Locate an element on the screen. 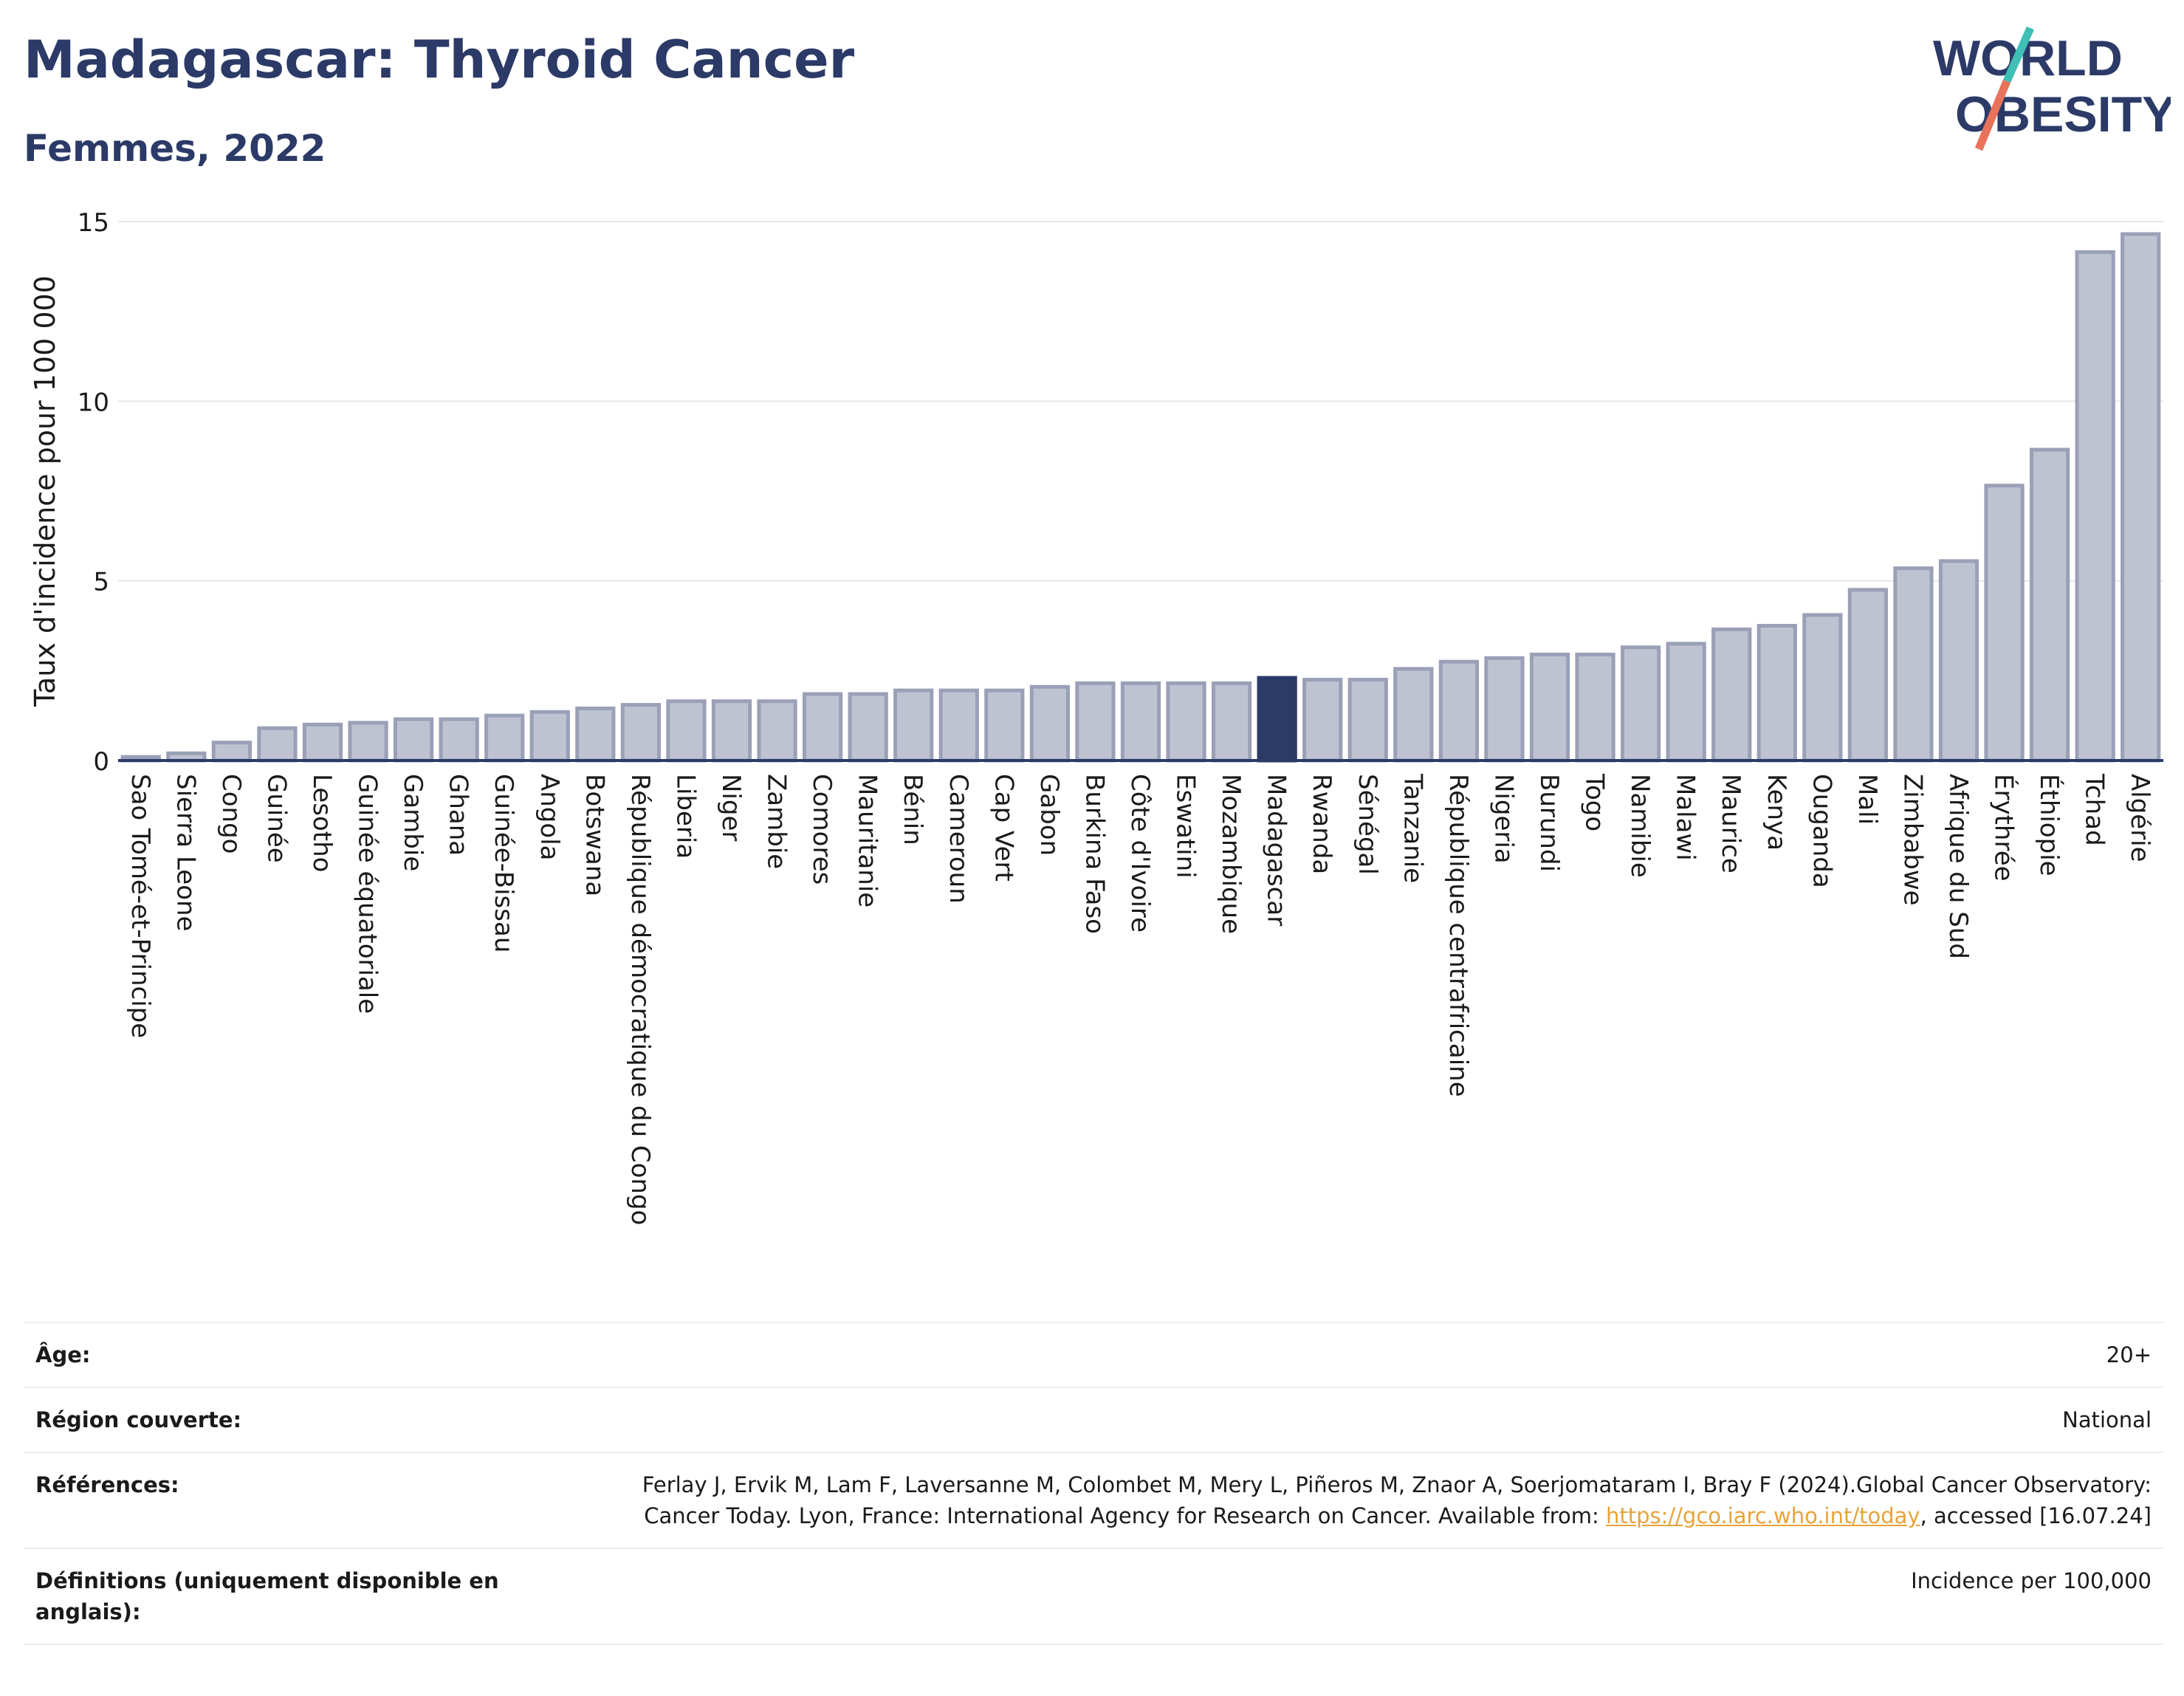  x-tick-label: Guinée équatoriale is located at coordinates (368, 894).